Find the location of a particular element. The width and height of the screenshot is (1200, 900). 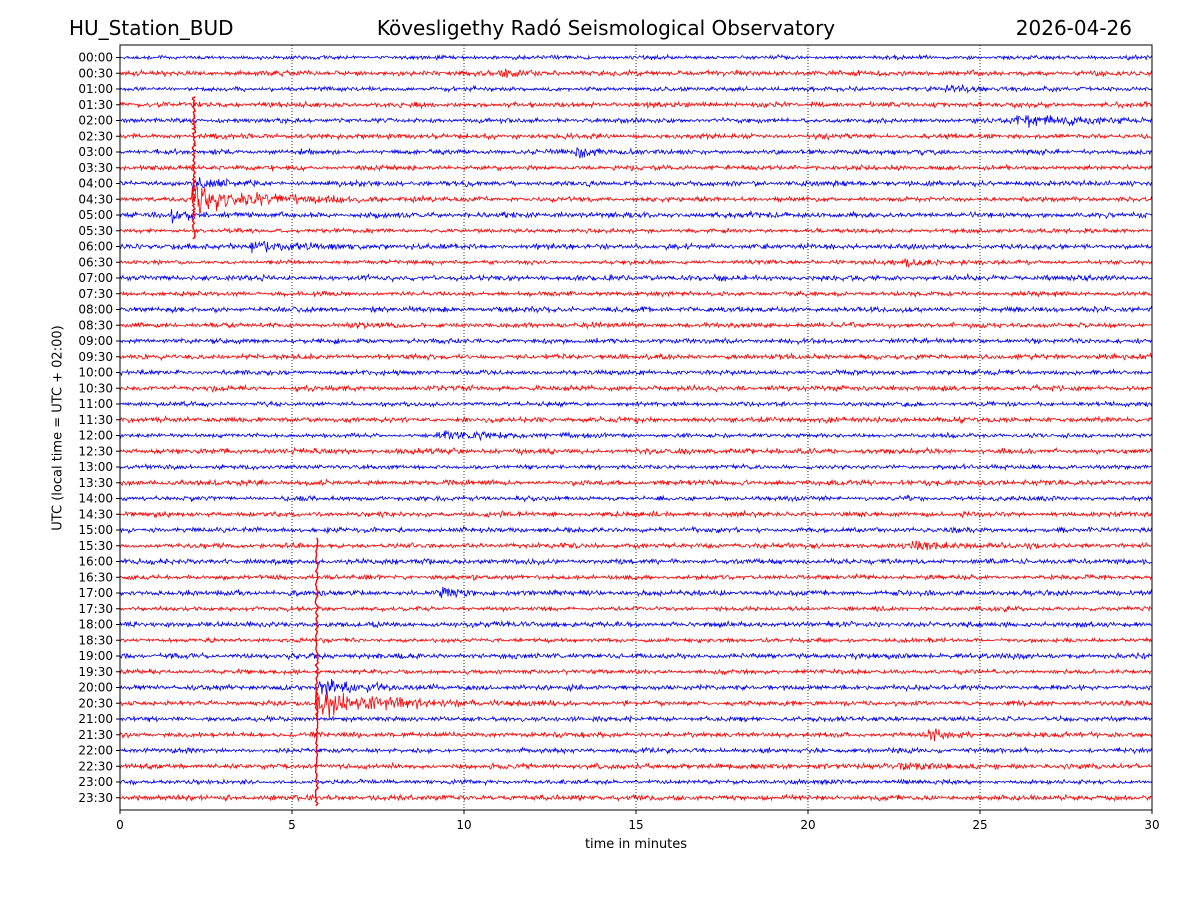

y-tick-label: 07:30 is located at coordinates (95, 294).